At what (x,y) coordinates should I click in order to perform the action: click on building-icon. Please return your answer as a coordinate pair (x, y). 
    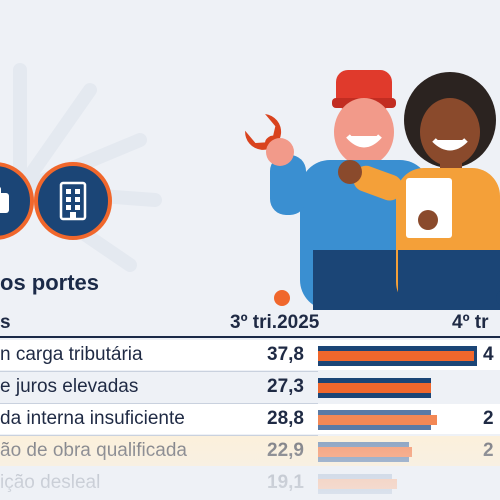
    Looking at the image, I should click on (73, 201).